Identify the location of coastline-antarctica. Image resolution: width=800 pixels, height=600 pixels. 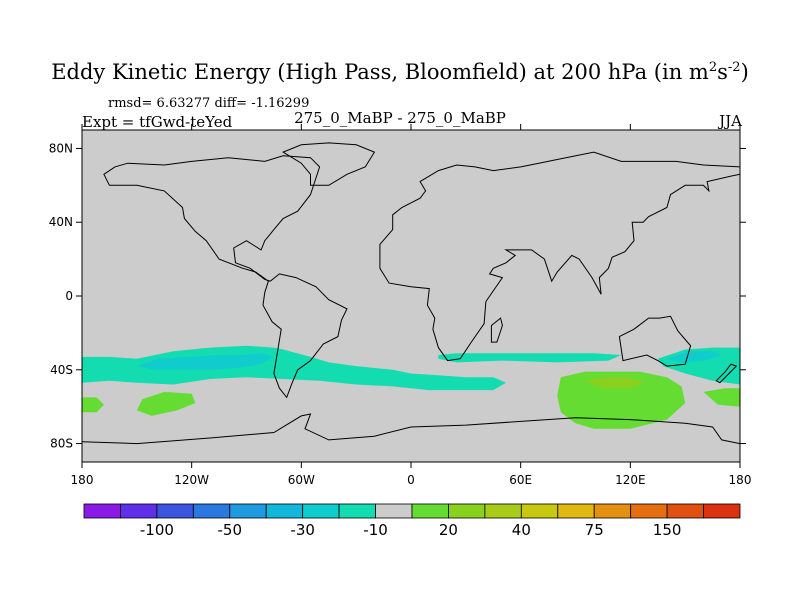
(411, 429).